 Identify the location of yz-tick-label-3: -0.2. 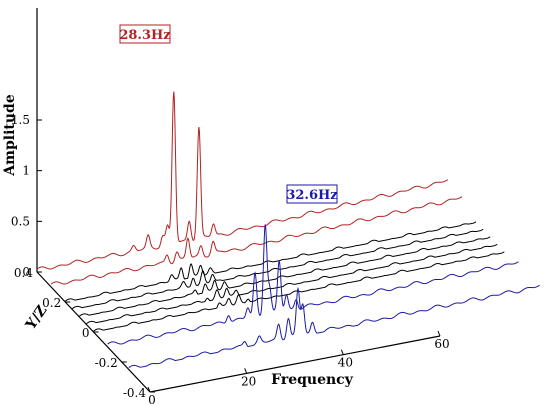
(106, 363).